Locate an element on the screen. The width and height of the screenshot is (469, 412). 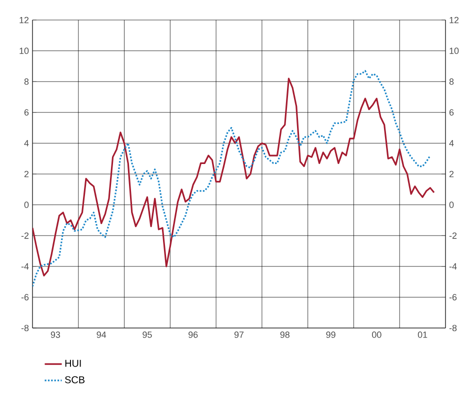
y2-tick-label: -2 is located at coordinates (453, 235).